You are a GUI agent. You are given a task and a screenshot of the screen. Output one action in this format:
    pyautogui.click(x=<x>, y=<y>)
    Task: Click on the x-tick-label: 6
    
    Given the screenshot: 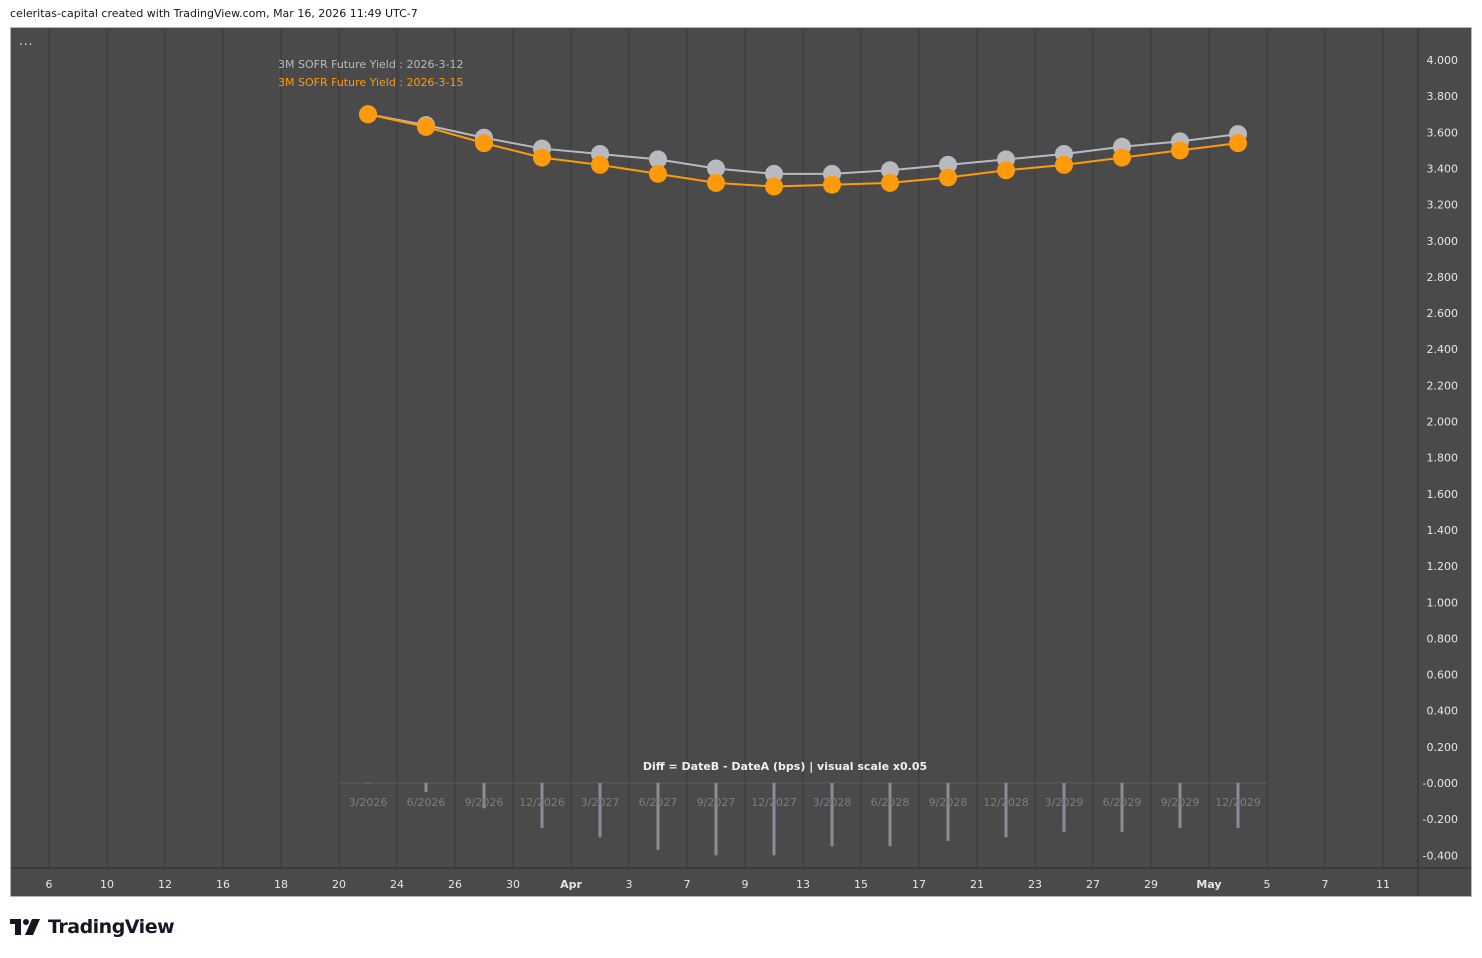 What is the action you would take?
    pyautogui.click(x=49, y=884)
    